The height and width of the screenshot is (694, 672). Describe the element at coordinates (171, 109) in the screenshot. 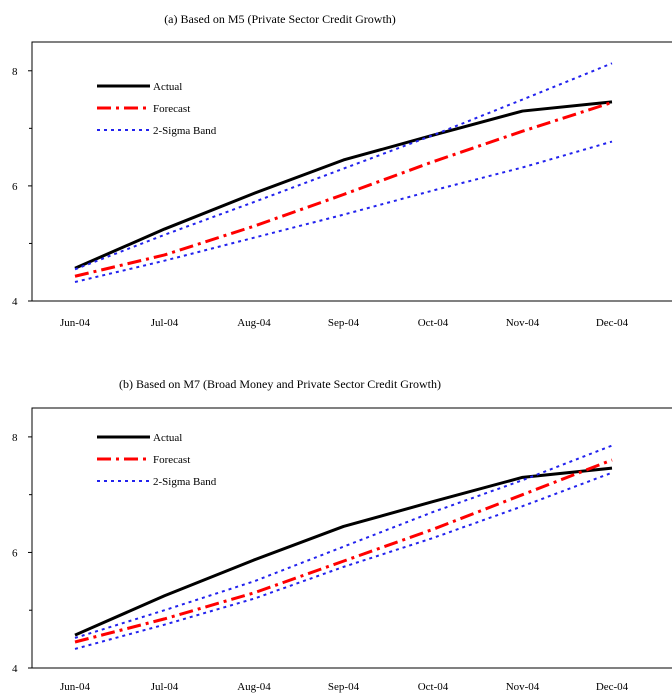

I see `chart-a-legend-label: Forecast` at that location.